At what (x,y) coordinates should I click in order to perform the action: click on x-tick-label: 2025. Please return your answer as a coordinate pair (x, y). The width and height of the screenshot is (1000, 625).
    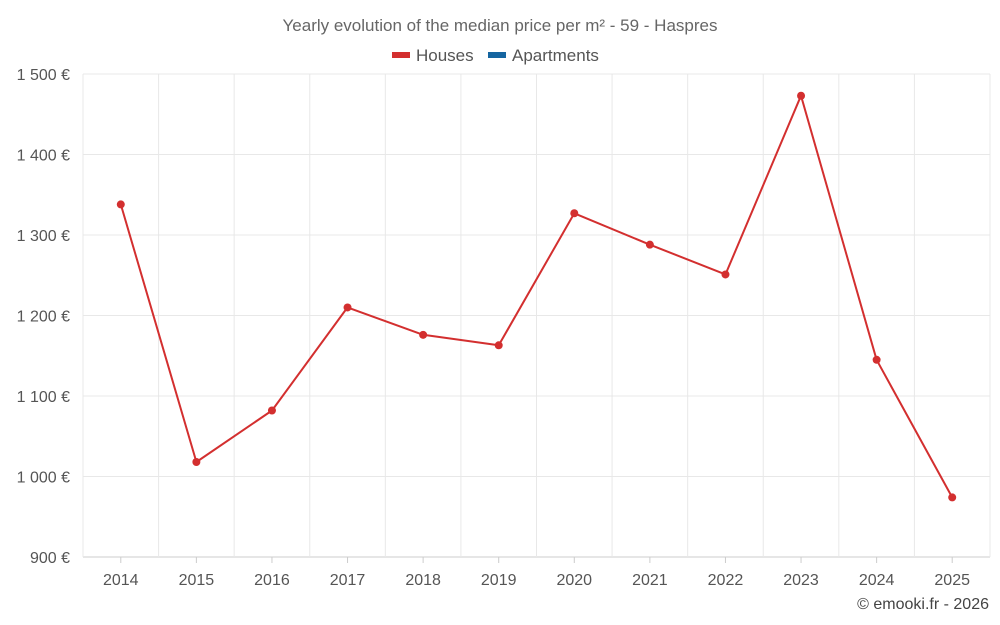
    Looking at the image, I should click on (952, 580).